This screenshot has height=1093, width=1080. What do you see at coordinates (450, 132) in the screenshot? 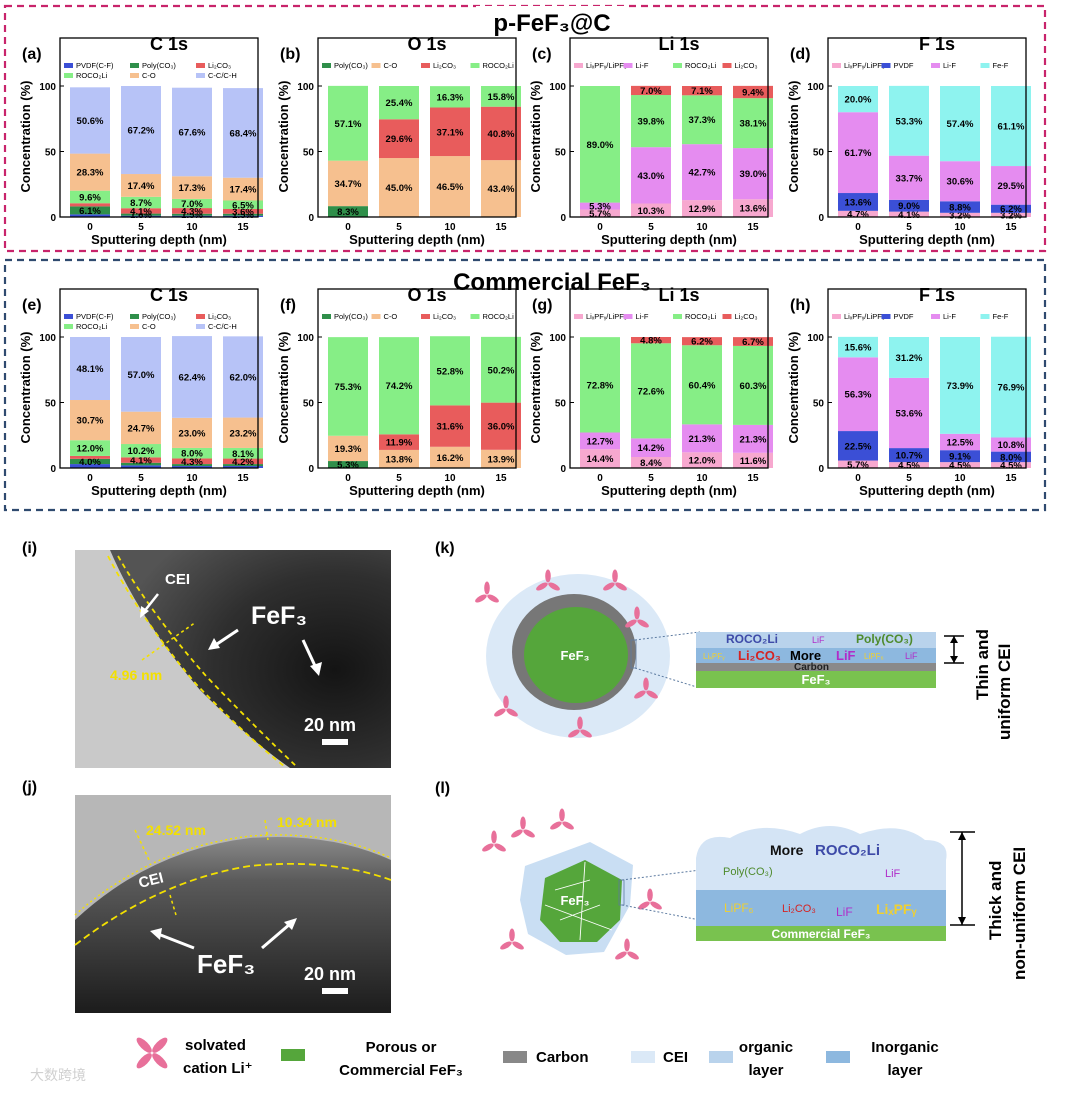
I see `data-label: 37.1%` at bounding box center [450, 132].